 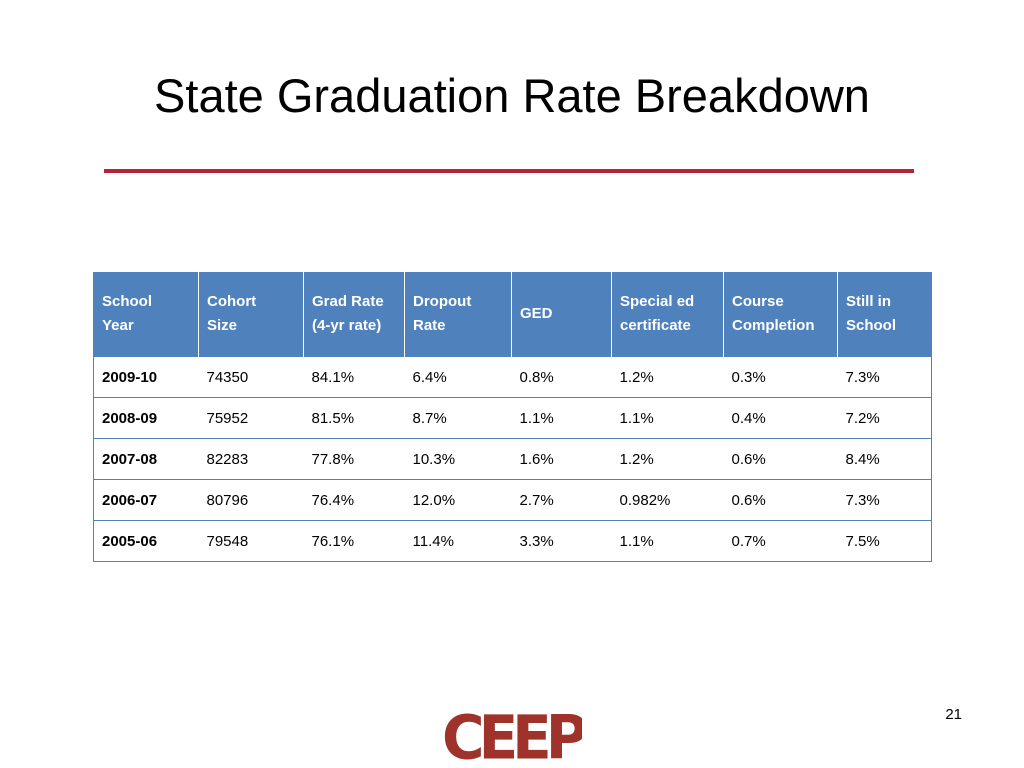 I want to click on cell-school-year: 2009-10, so click(x=146, y=377).